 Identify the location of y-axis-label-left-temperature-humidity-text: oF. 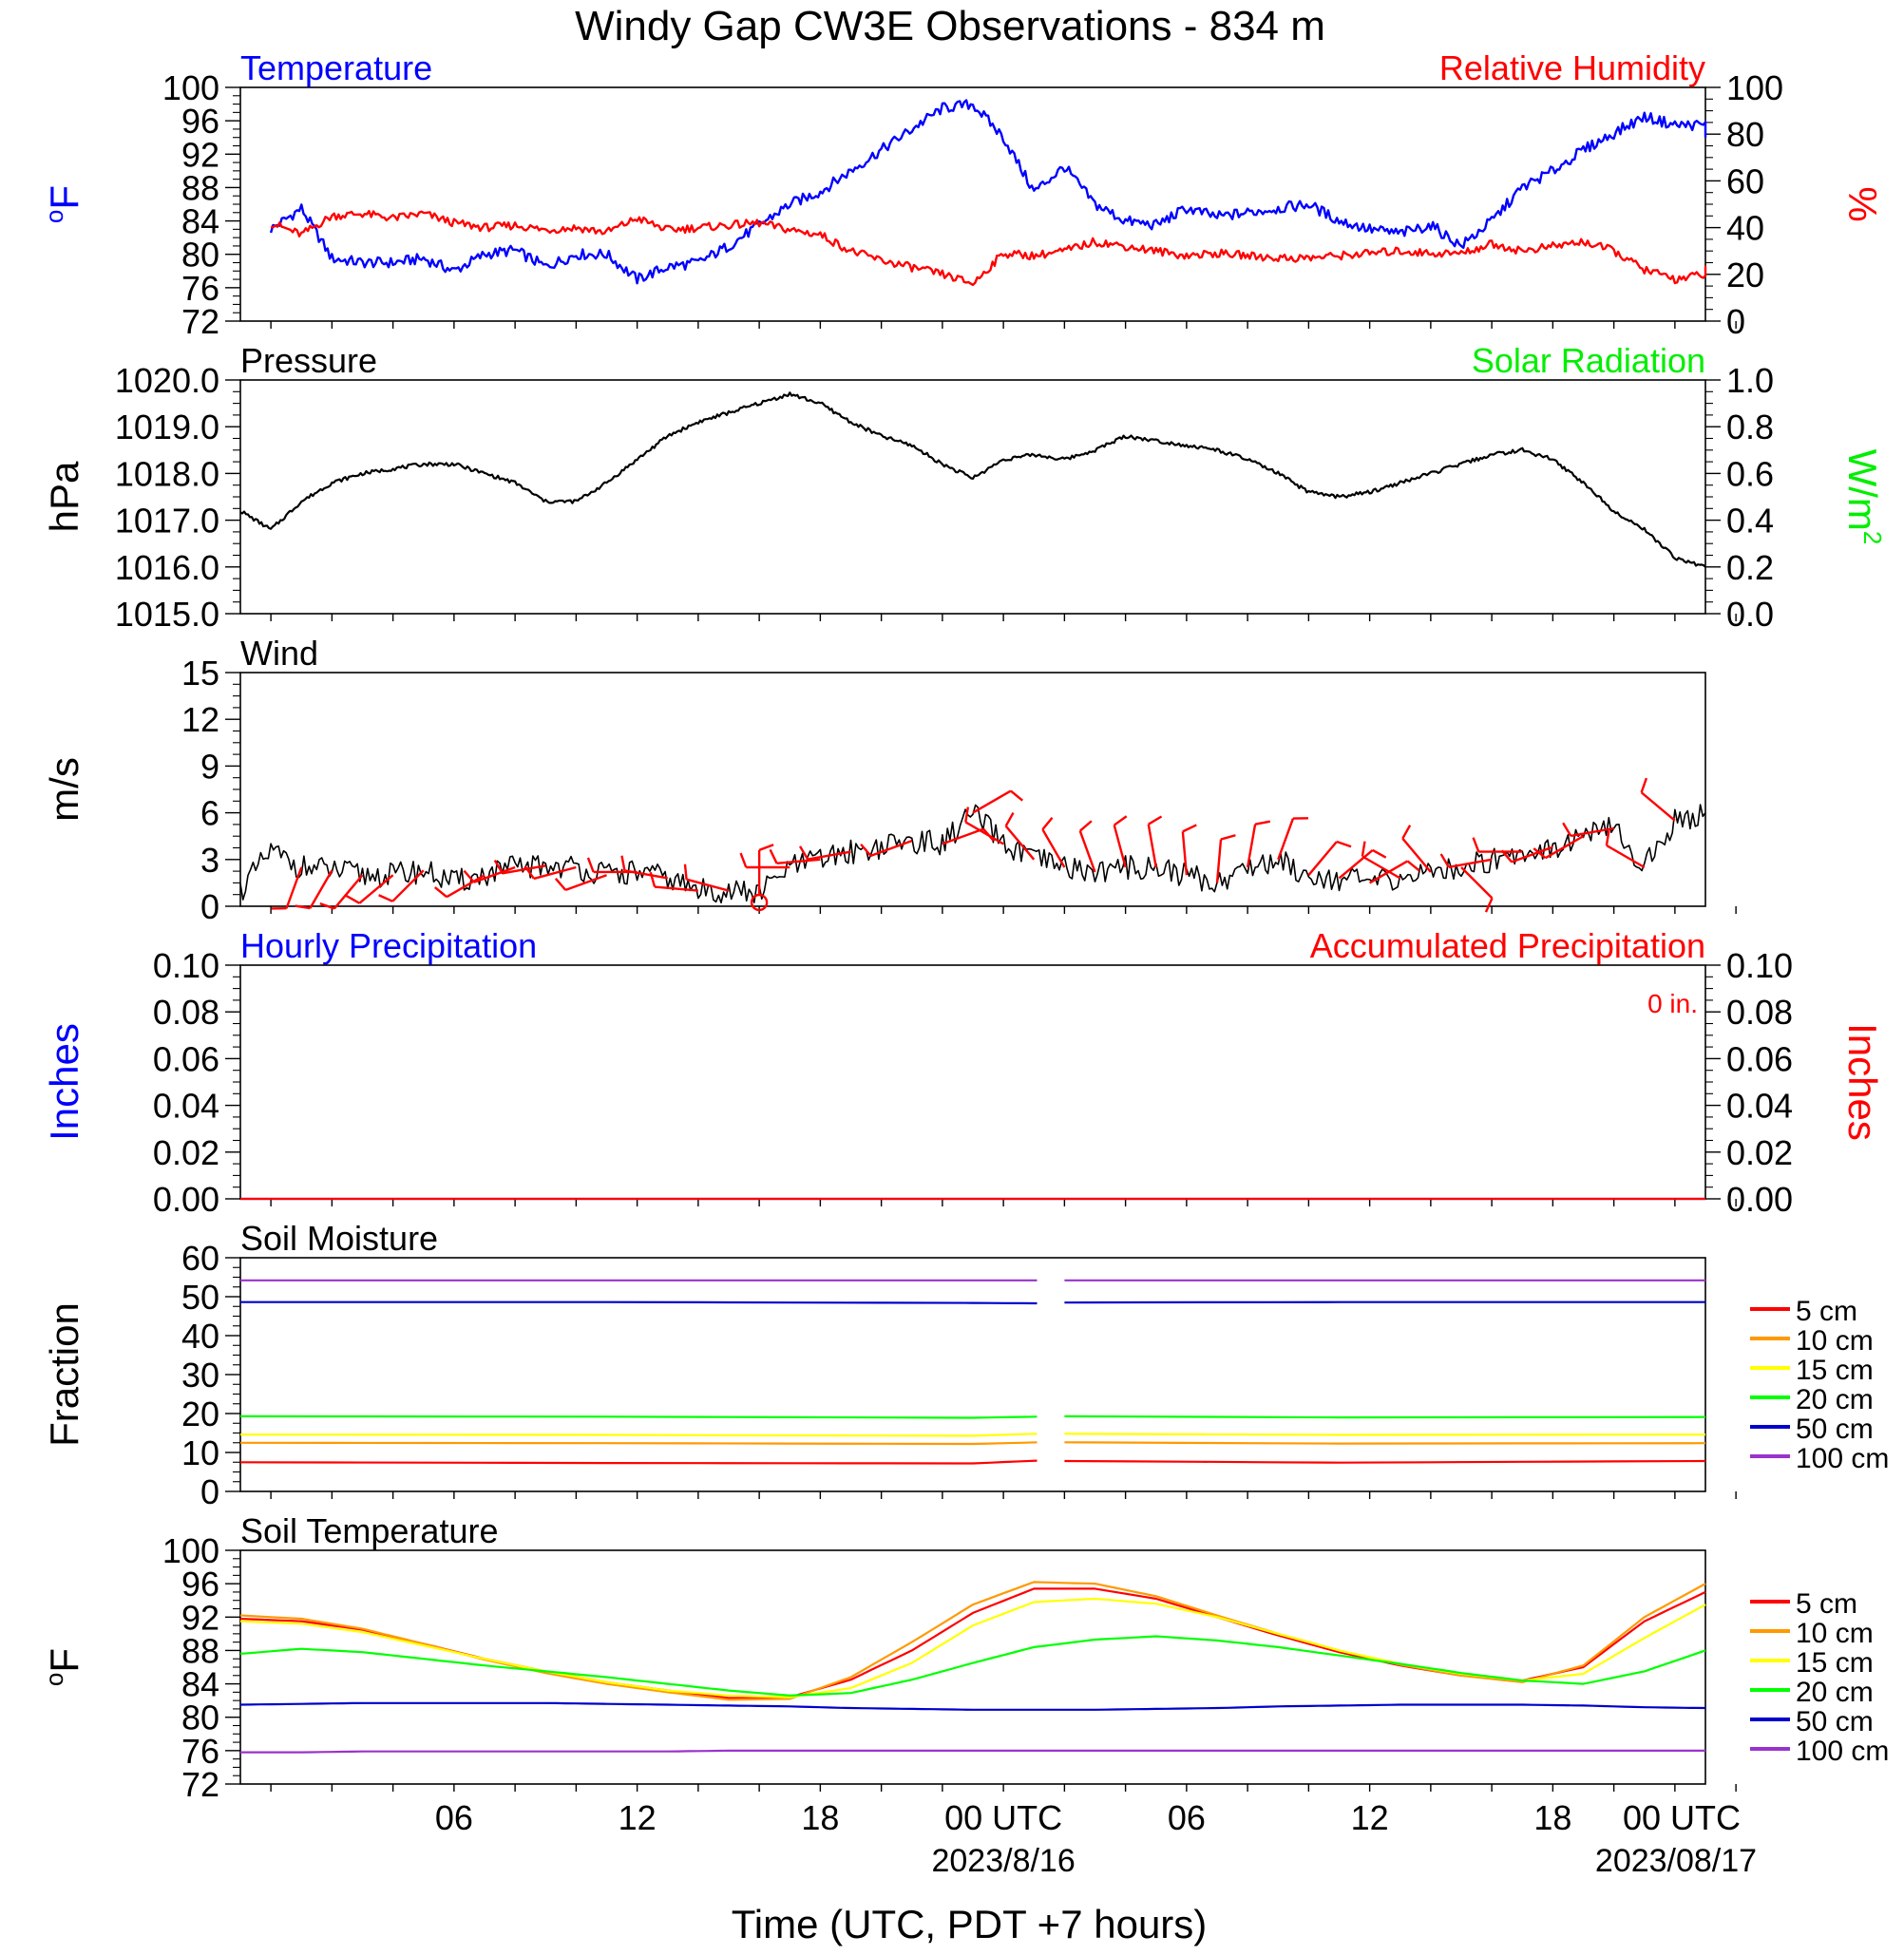
(63, 204).